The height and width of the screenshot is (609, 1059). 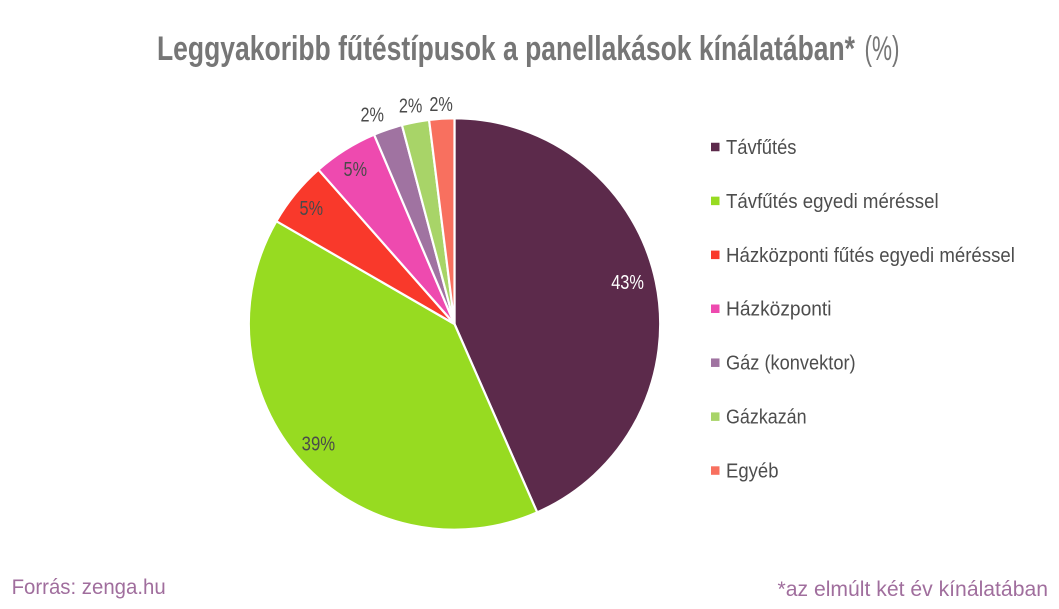 What do you see at coordinates (761, 148) in the screenshot?
I see `svg-text: Távfűtés` at bounding box center [761, 148].